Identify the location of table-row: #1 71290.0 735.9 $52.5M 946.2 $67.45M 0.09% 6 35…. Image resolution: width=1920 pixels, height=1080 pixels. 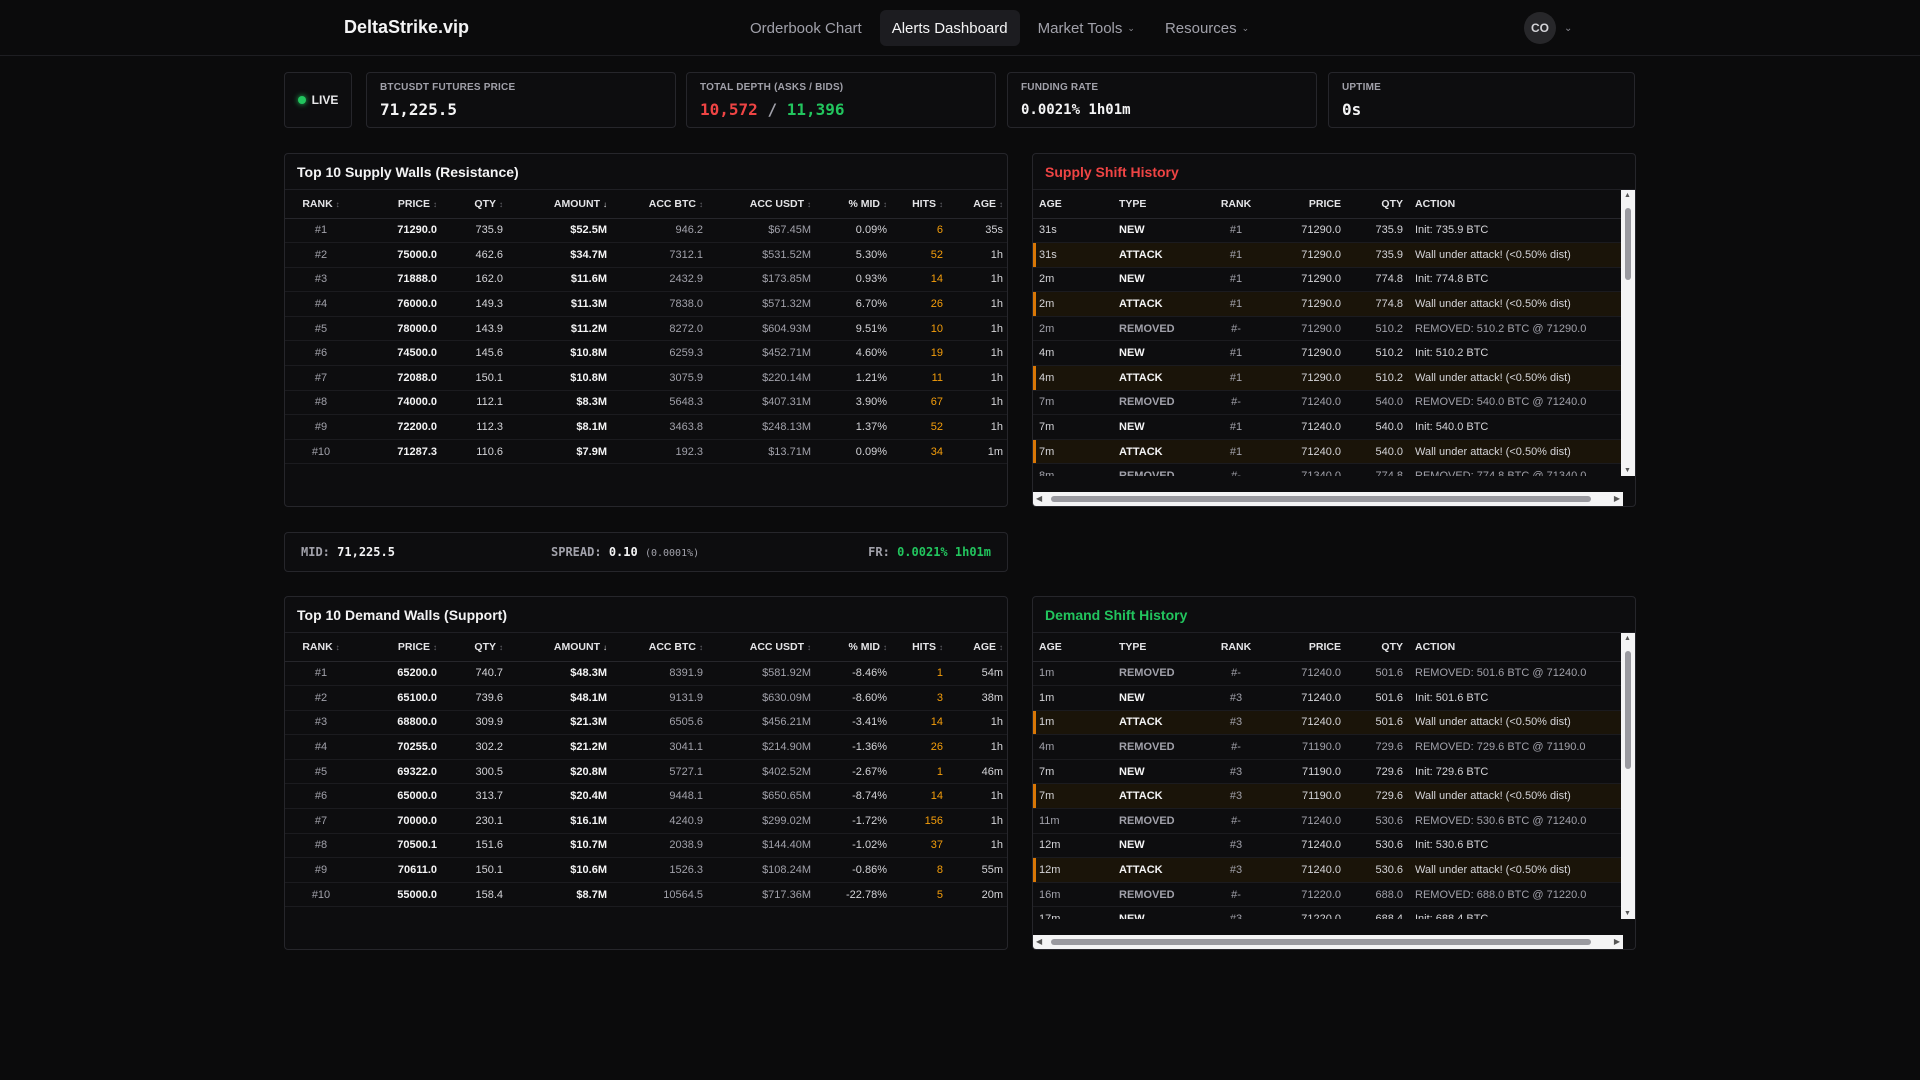
(646, 231).